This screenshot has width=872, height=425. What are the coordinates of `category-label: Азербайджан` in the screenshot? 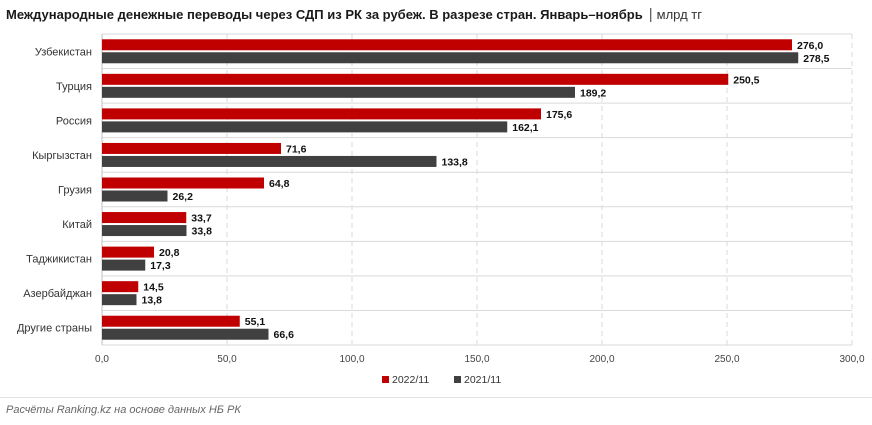 It's located at (57, 294).